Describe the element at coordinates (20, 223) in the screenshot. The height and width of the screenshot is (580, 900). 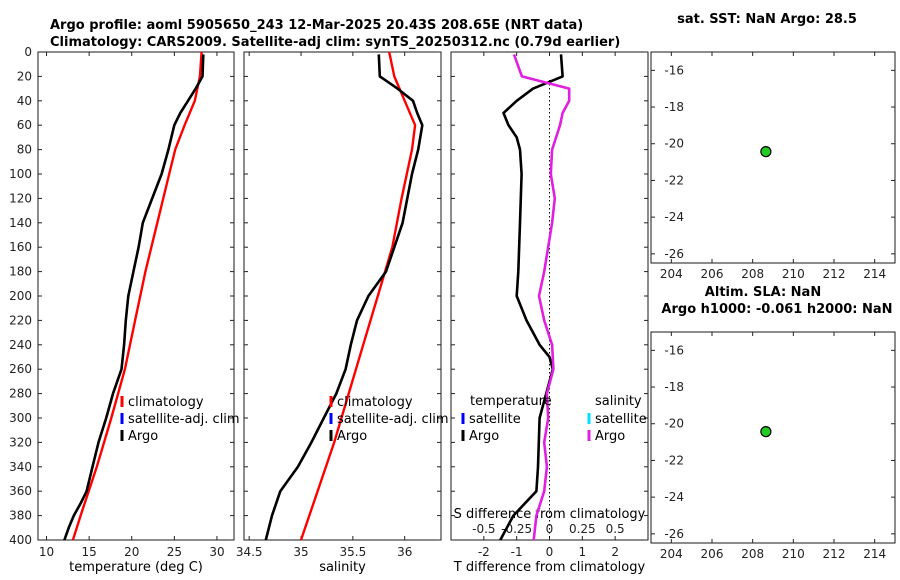
I see `y-tick-label: 140` at that location.